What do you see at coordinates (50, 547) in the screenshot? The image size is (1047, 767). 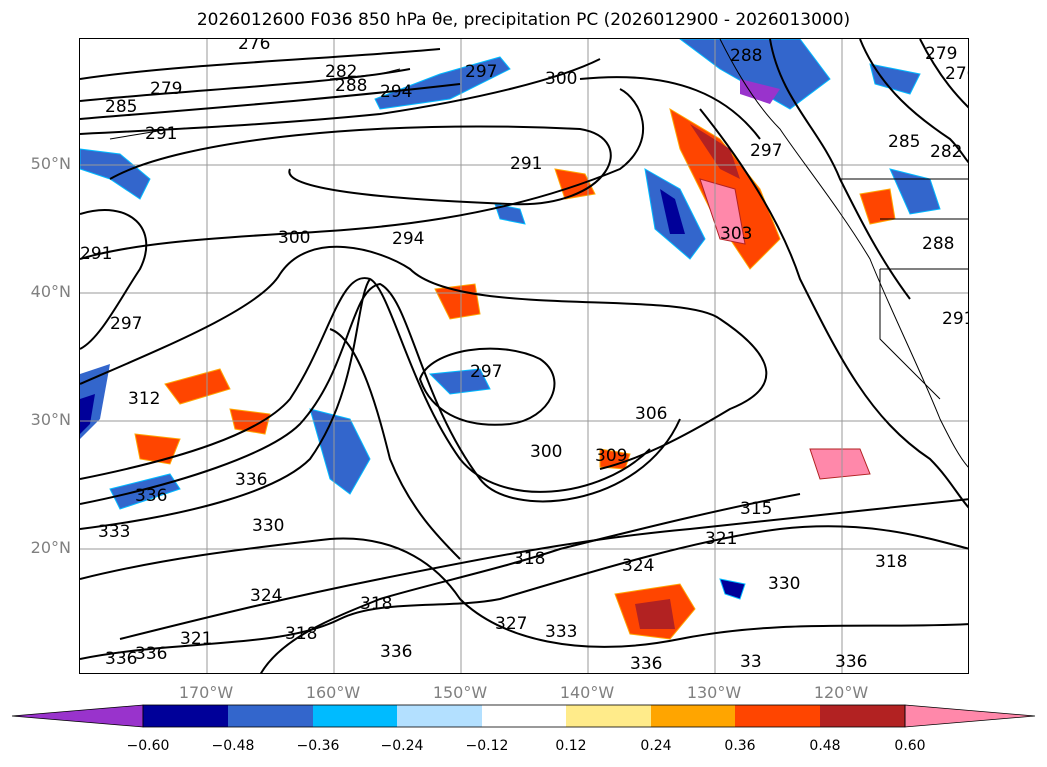 I see `lat-label-20n: 20°N` at bounding box center [50, 547].